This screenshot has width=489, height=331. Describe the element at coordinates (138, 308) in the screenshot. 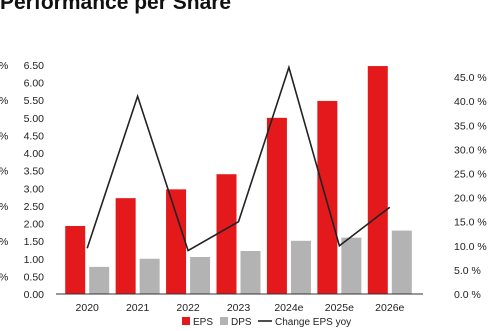

I see `x-axis-tick-label: 2021` at that location.